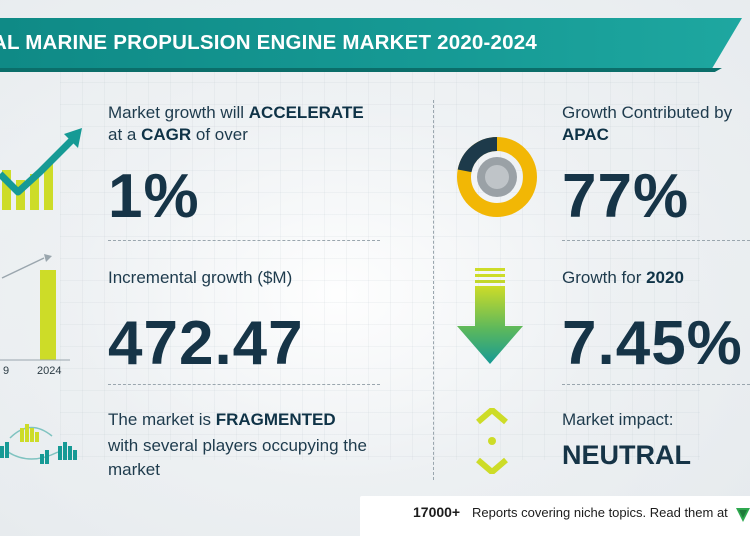 This screenshot has height=536, width=750. I want to click on apac-region: APAC, so click(585, 134).